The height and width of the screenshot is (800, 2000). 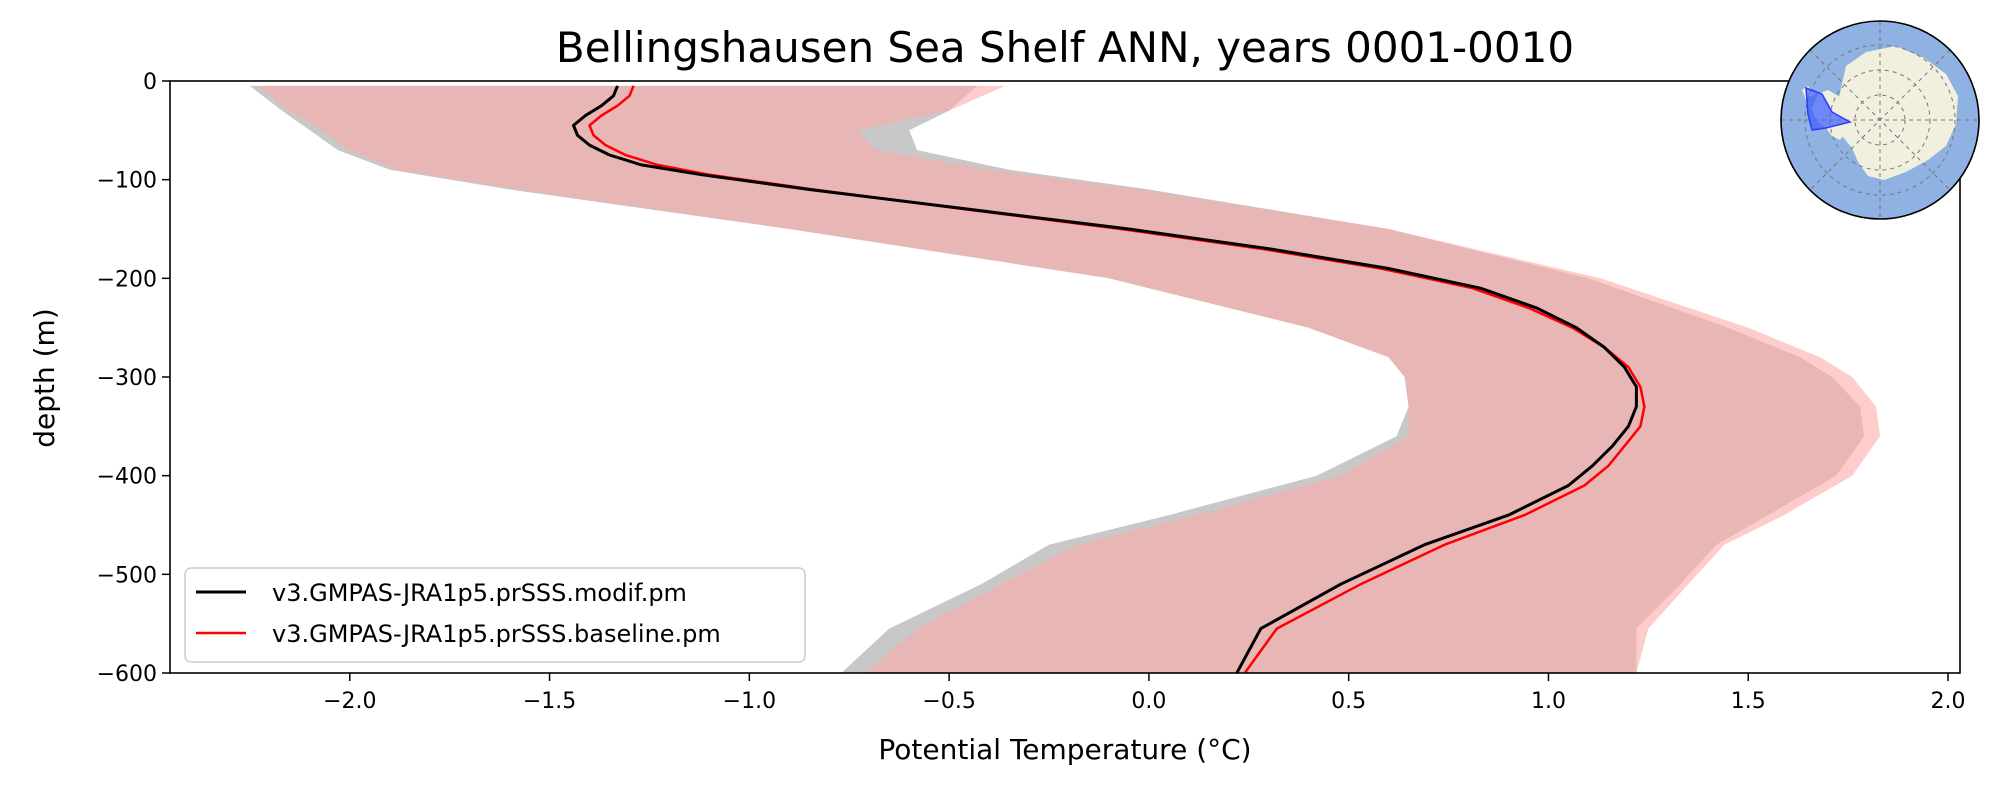 I want to click on y-axis-label: depth (m), so click(x=44, y=378).